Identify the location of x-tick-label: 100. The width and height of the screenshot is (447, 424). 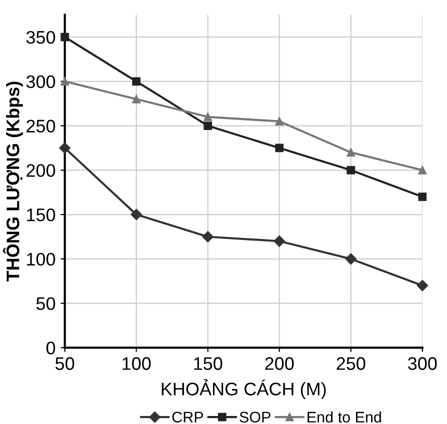
(136, 363).